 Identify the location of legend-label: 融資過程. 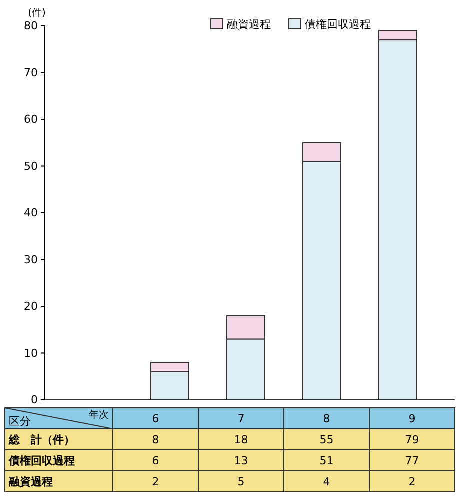
(249, 24).